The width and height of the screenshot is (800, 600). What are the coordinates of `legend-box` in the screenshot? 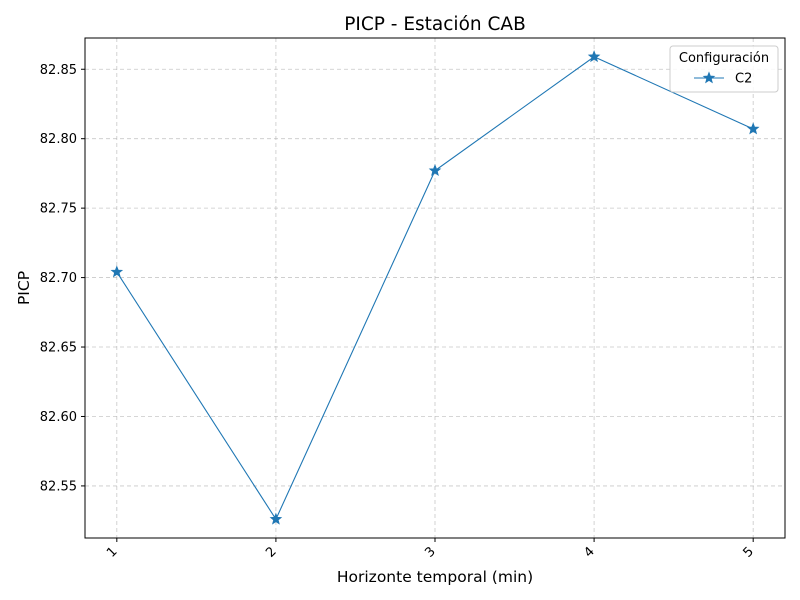 It's located at (724, 69).